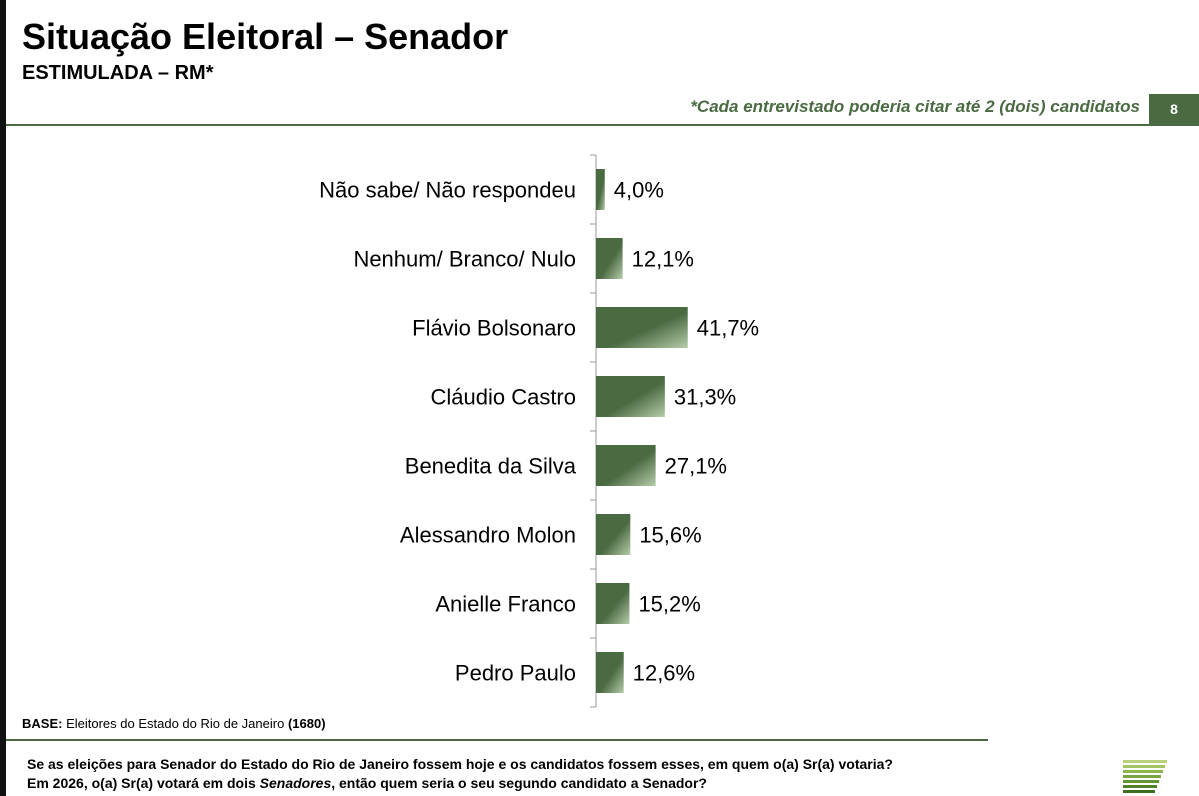 Image resolution: width=1199 pixels, height=796 pixels. Describe the element at coordinates (515, 673) in the screenshot. I see `category-label: Pedro Paulo` at that location.